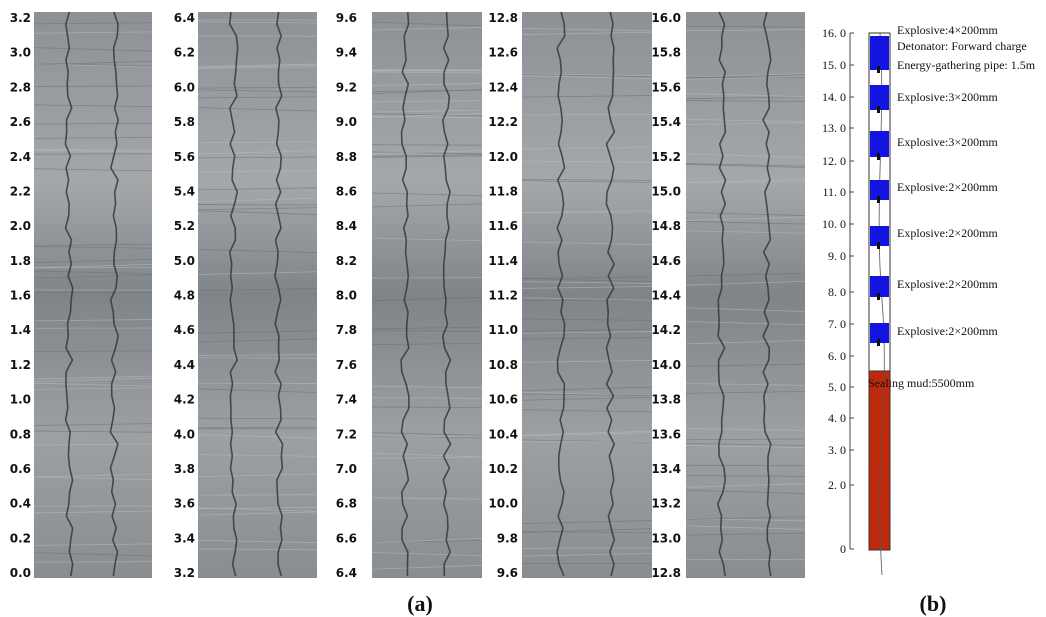  Describe the element at coordinates (834, 224) in the screenshot. I see `scale-label: 10. 0` at that location.